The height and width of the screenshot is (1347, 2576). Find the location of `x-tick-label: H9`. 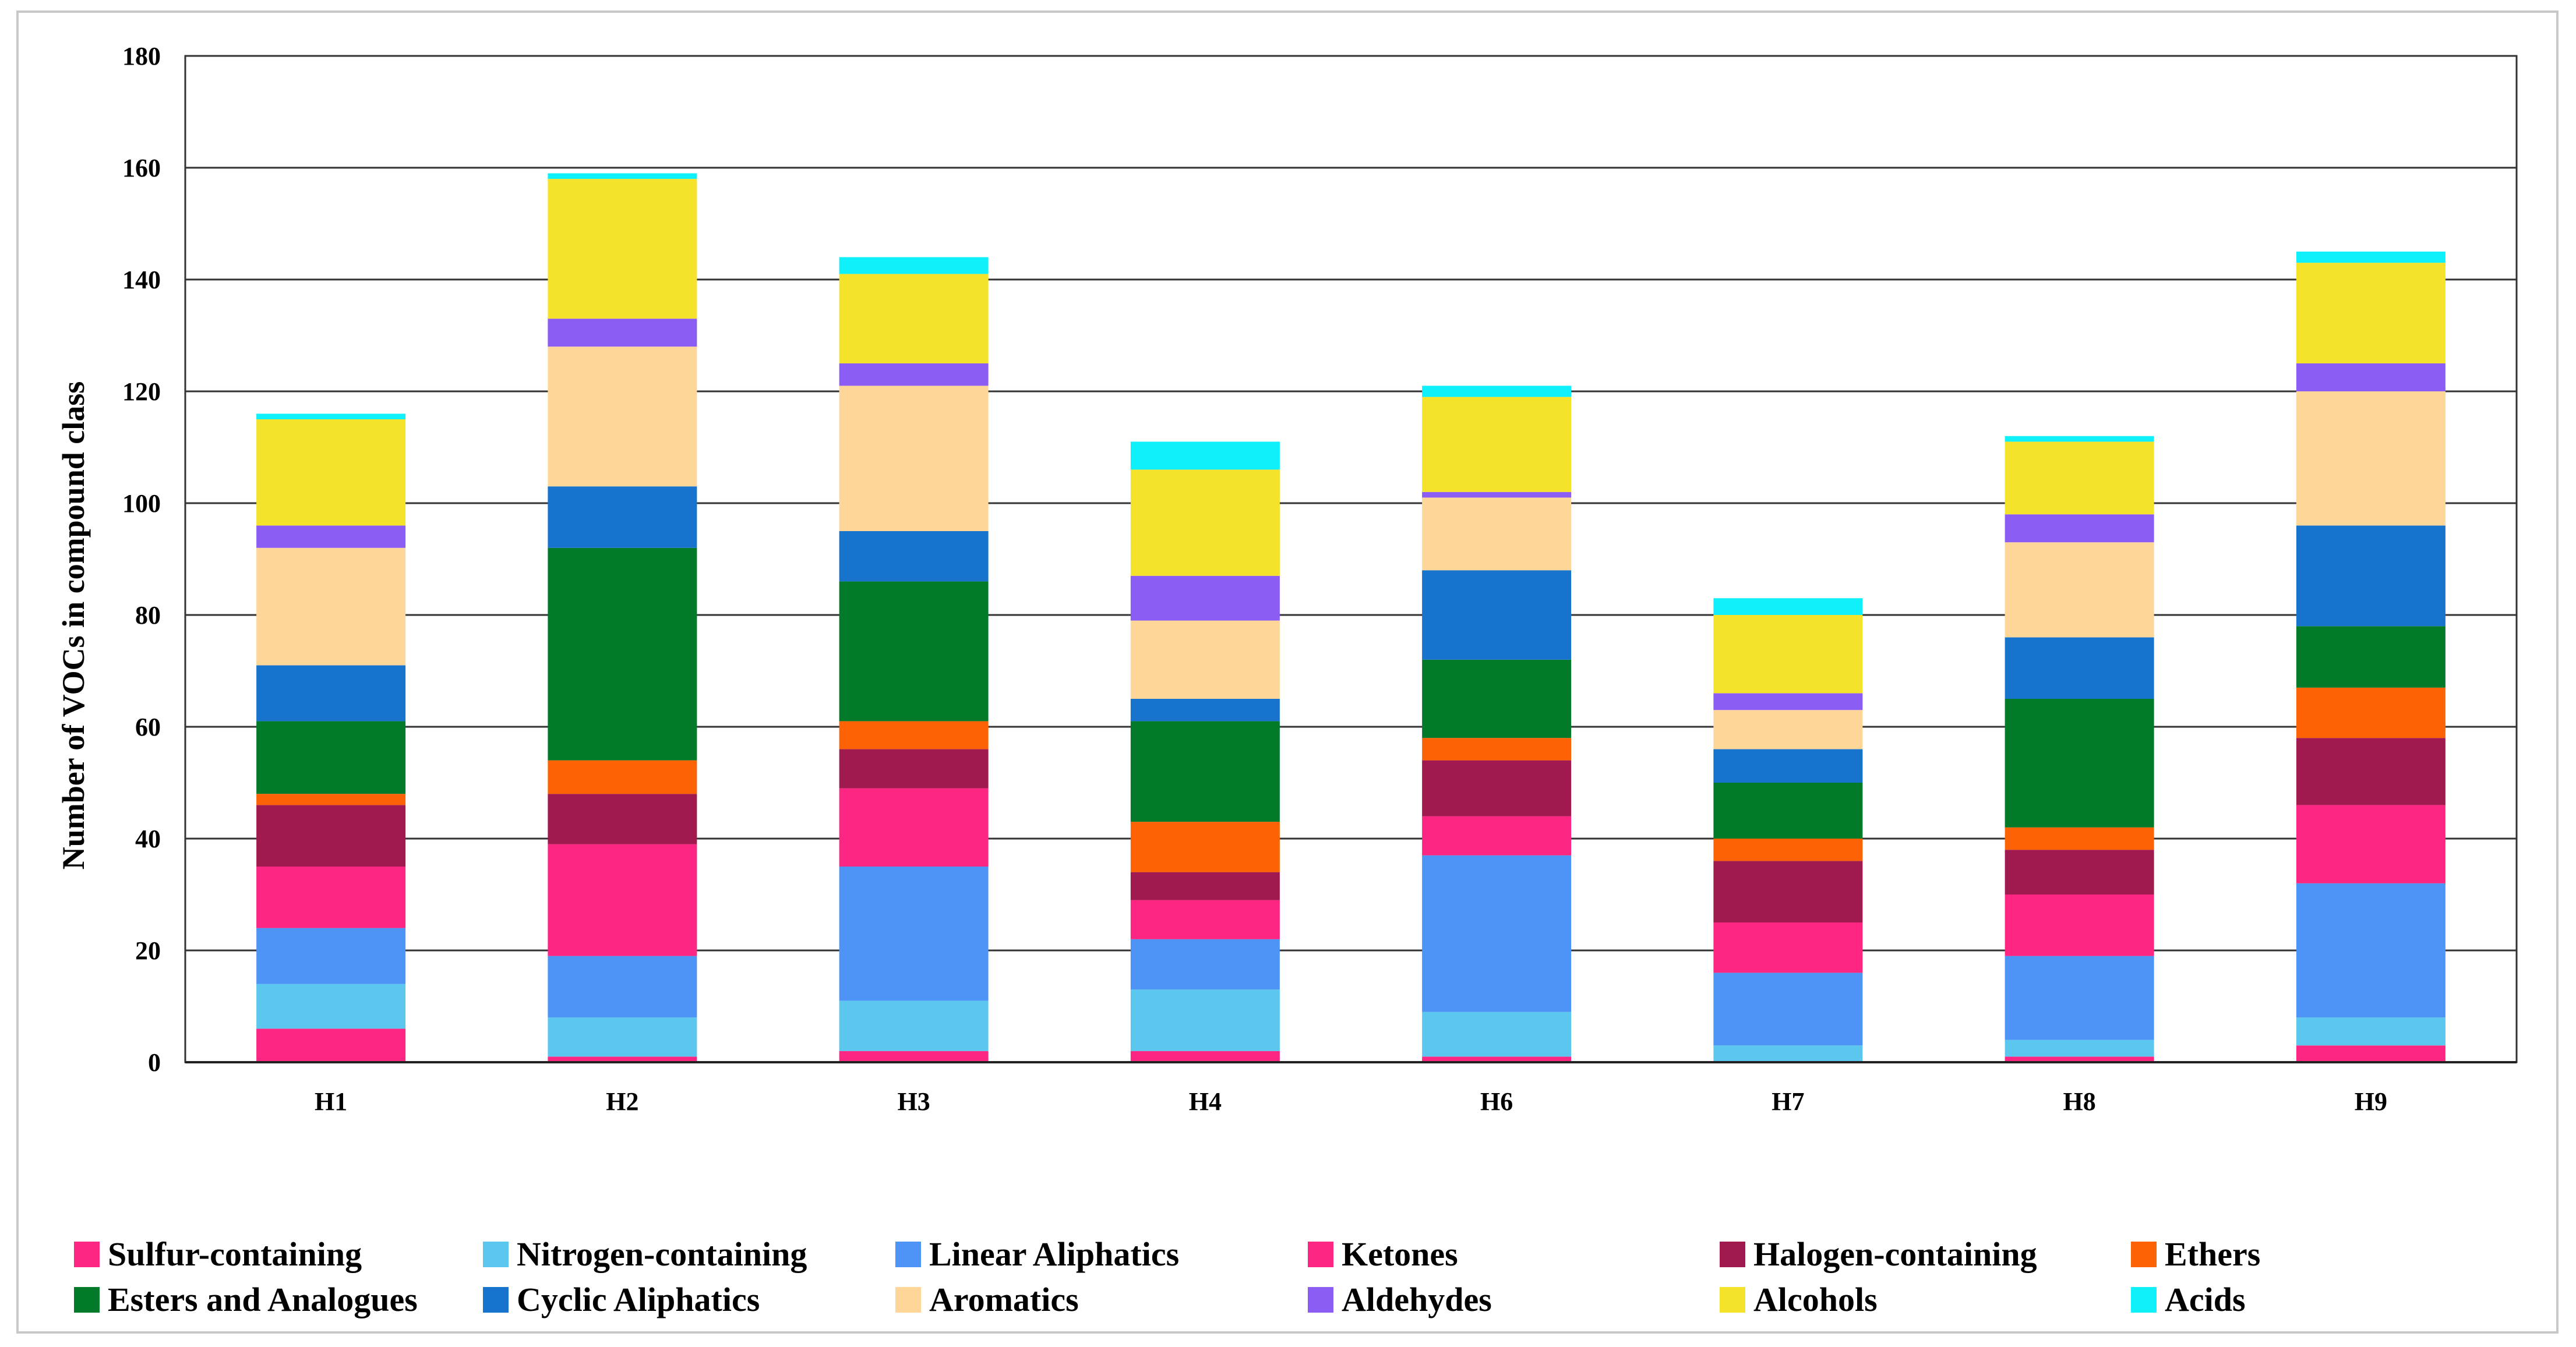

x-tick-label: H9 is located at coordinates (2371, 1101).